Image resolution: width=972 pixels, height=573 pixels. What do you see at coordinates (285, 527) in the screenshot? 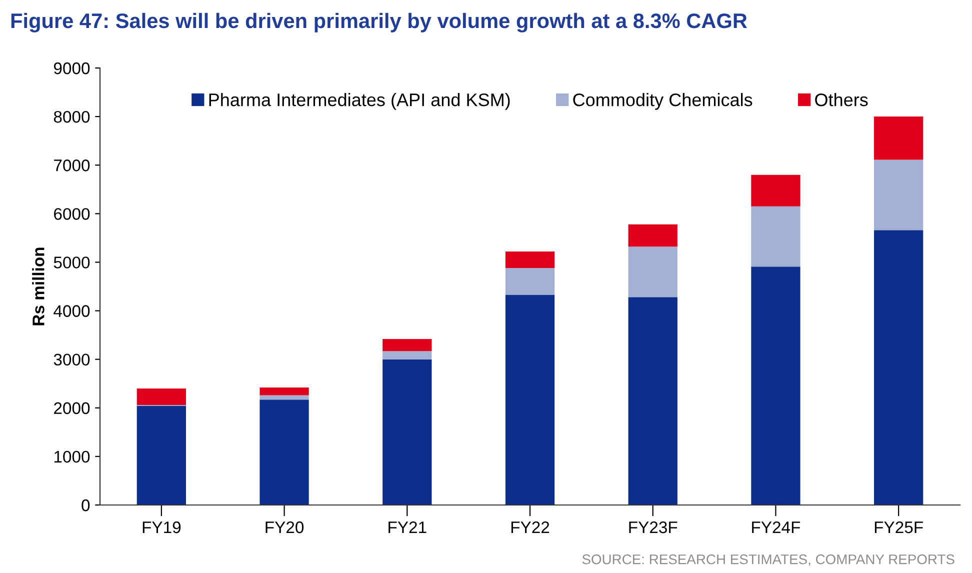
I see `x-tick-label: FY20` at bounding box center [285, 527].